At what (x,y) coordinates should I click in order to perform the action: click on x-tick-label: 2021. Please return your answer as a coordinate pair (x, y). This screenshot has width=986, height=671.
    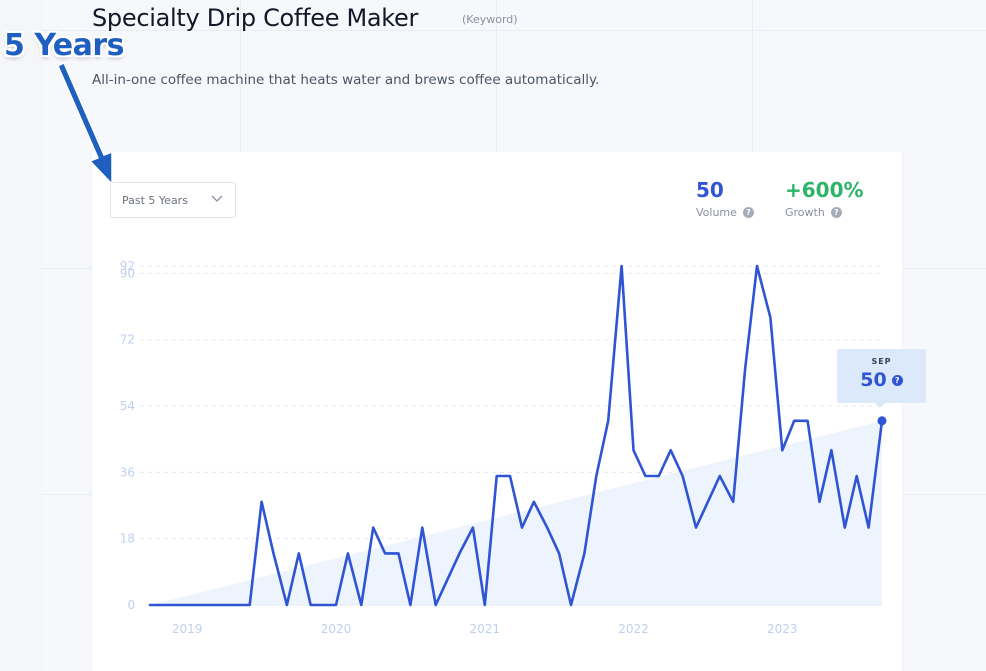
    Looking at the image, I should click on (484, 629).